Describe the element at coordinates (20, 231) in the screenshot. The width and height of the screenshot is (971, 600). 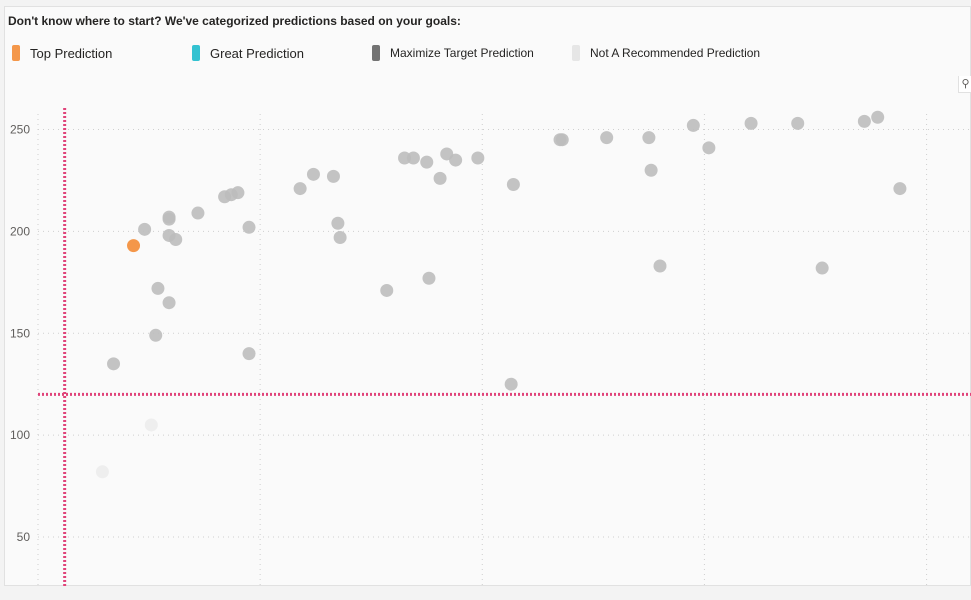
I see `y-tick-label: 200` at that location.